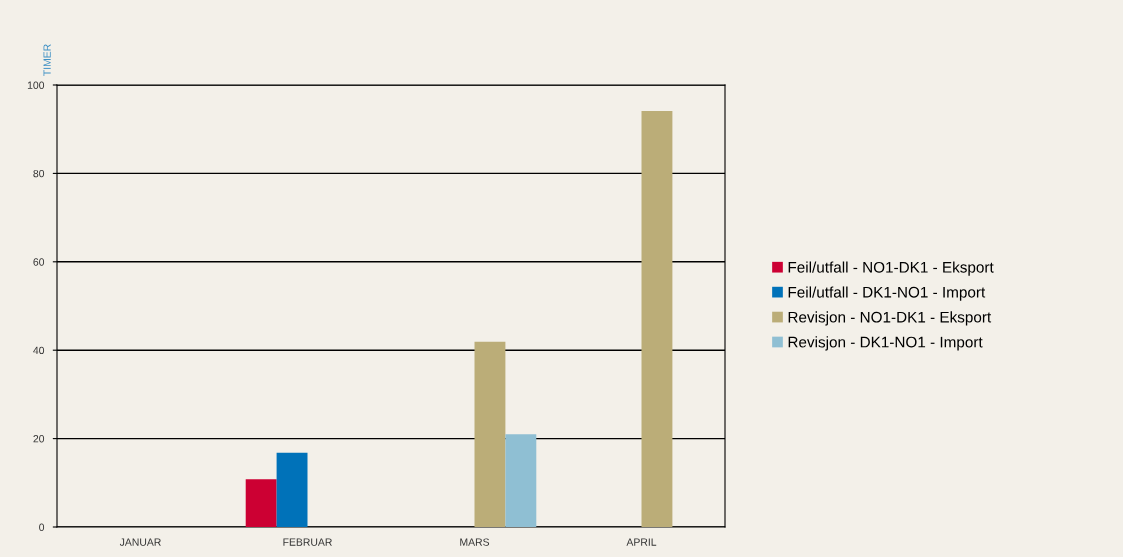 This screenshot has width=1123, height=557. I want to click on legend-label: Feil/utfall - DK1-NO1 - Import, so click(887, 293).